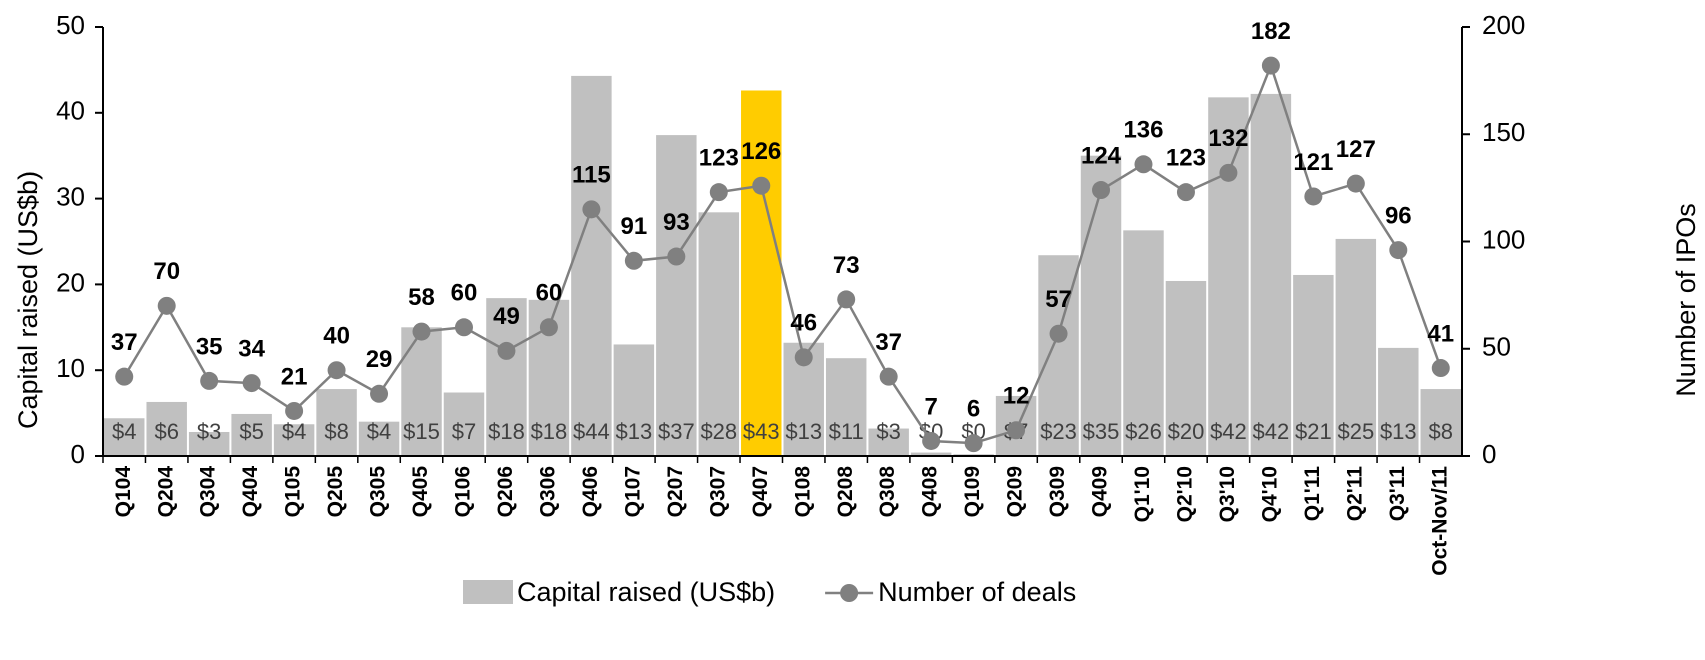 This screenshot has height=660, width=1705. What do you see at coordinates (421, 431) in the screenshot?
I see `bar-value-label: $15` at bounding box center [421, 431].